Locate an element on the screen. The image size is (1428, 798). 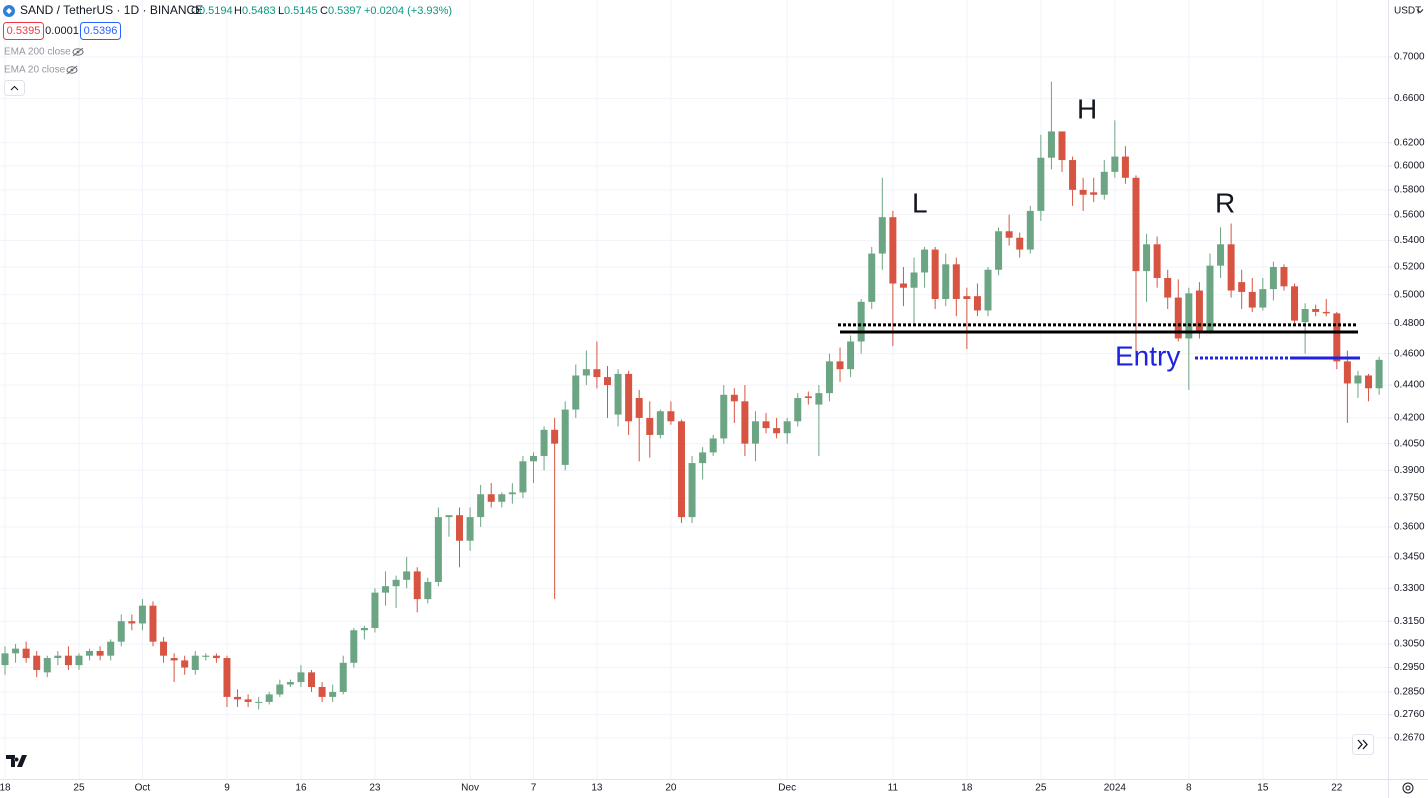
sell-button is located at coordinates (23, 31).